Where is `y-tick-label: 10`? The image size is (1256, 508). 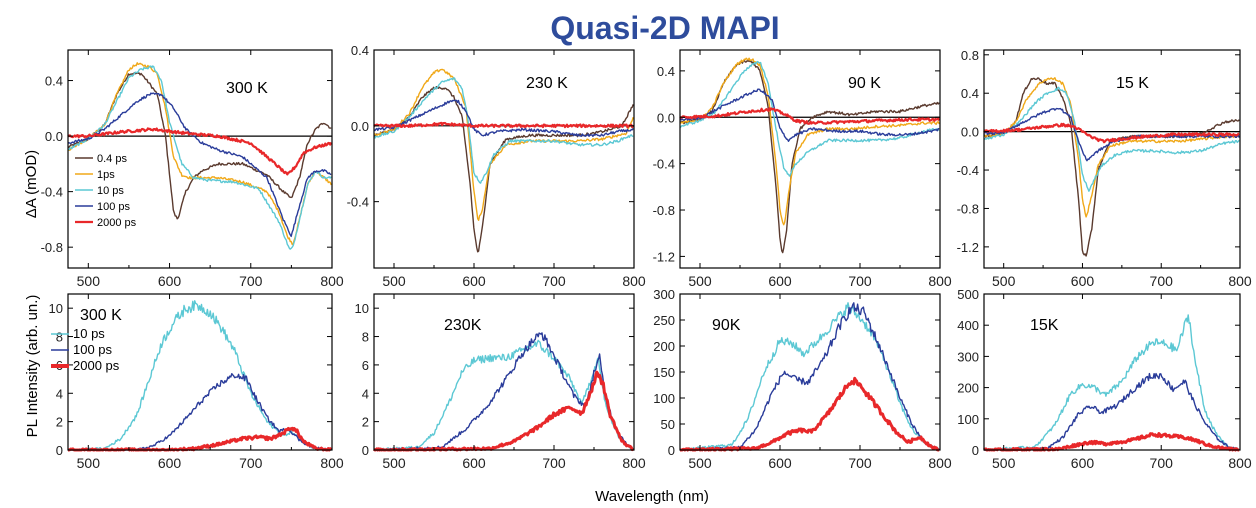 y-tick-label: 10 is located at coordinates (362, 308).